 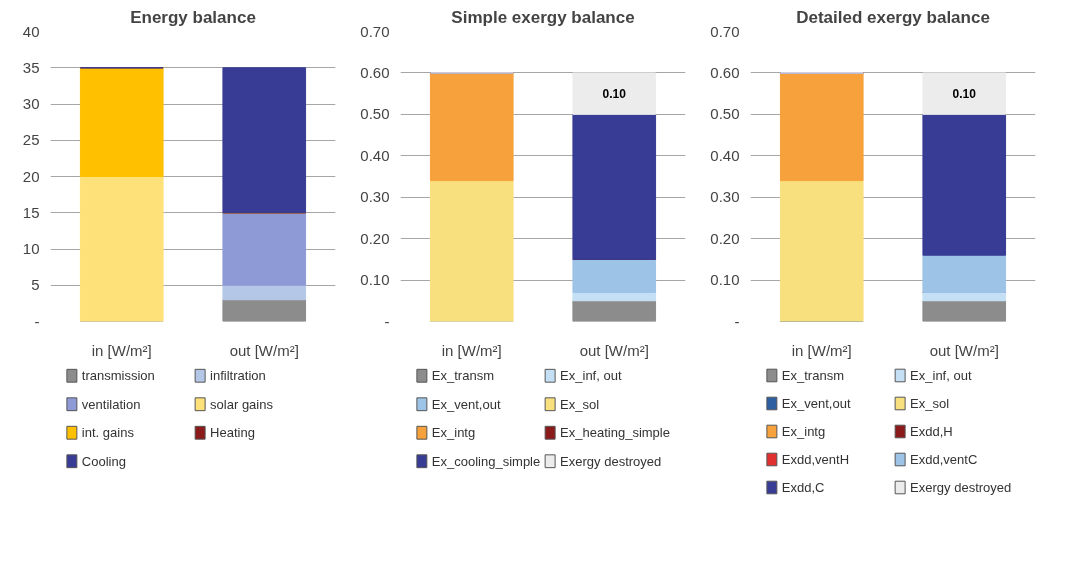 I want to click on legend-label: ventilation, so click(x=111, y=404).